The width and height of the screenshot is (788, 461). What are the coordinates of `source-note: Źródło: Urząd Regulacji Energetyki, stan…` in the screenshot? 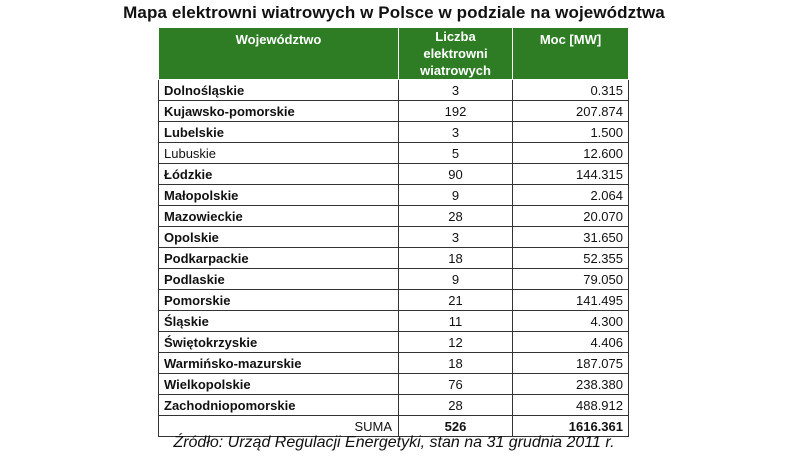 It's located at (394, 442).